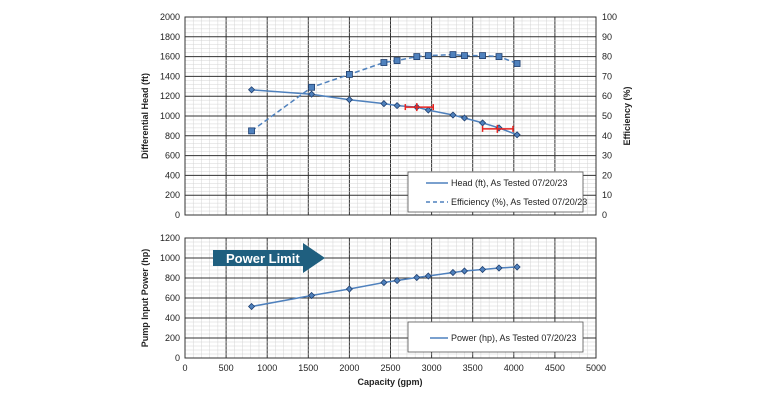 The width and height of the screenshot is (768, 407). What do you see at coordinates (170, 17) in the screenshot?
I see `y-tick-label: 2000` at bounding box center [170, 17].